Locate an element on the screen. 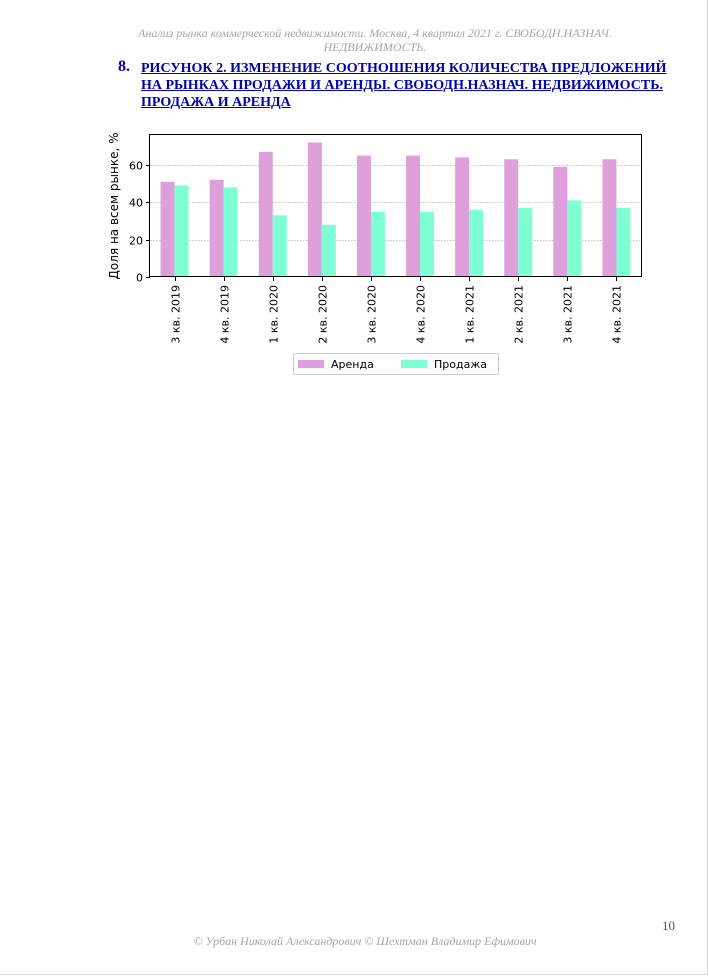 The width and height of the screenshot is (709, 976). x-tick-label: 1 кв. 2021 is located at coordinates (470, 314).